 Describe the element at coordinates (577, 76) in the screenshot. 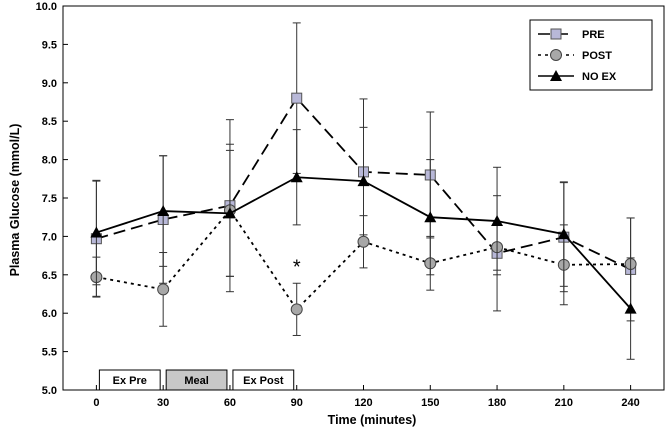

I see `legend-item-no-ex: NO EX` at that location.